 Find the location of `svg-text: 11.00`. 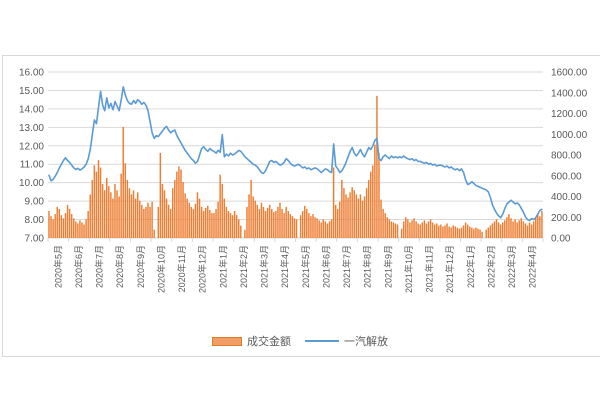

svg-text: 11.00 is located at coordinates (32, 165).